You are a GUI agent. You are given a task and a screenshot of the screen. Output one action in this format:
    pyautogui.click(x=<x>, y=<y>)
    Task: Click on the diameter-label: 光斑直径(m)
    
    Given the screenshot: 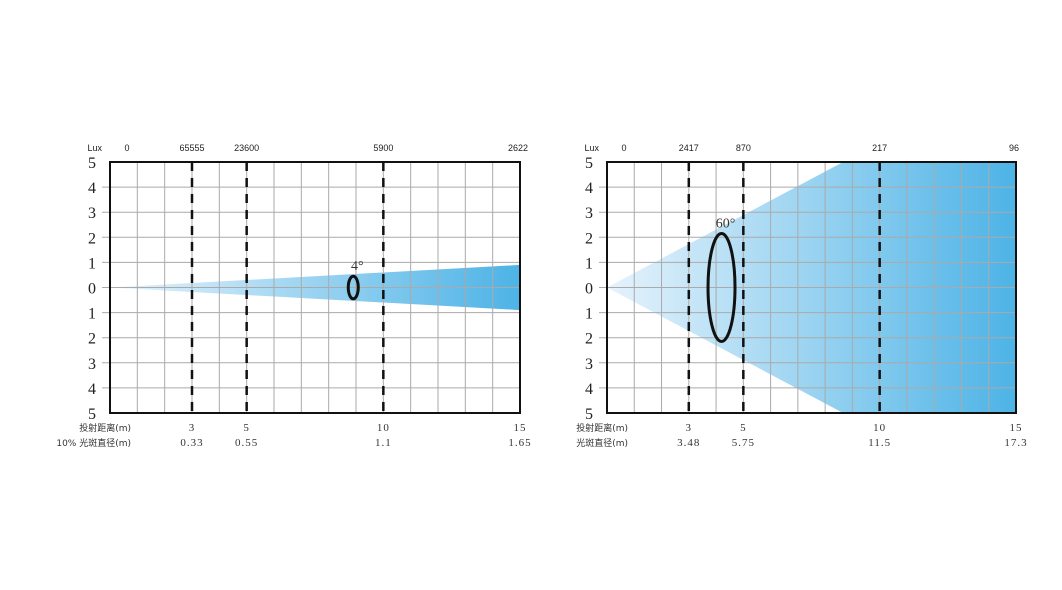 What is the action you would take?
    pyautogui.click(x=602, y=443)
    